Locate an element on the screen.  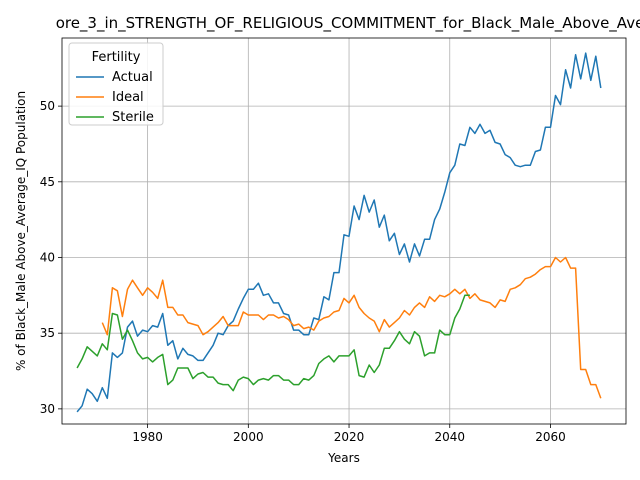
legend-title: Fertility is located at coordinates (116, 57).